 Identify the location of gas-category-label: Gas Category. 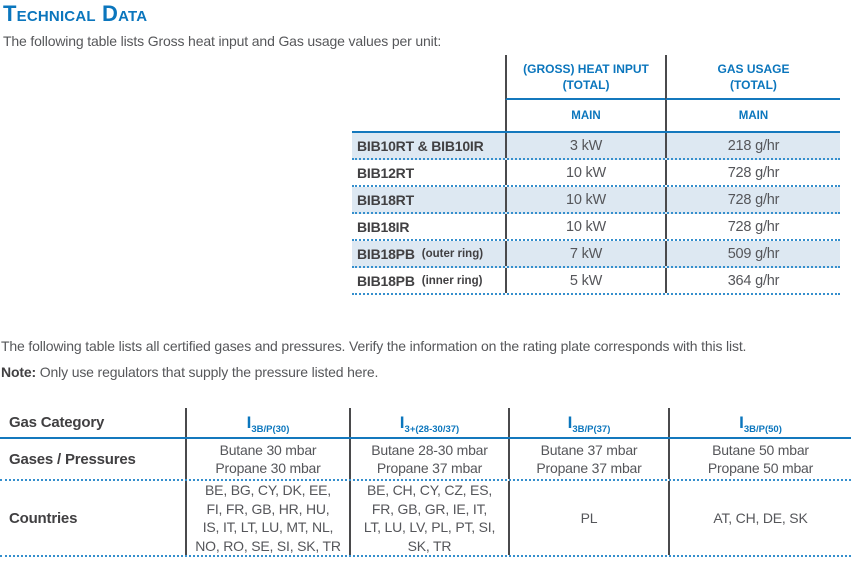
(57, 422).